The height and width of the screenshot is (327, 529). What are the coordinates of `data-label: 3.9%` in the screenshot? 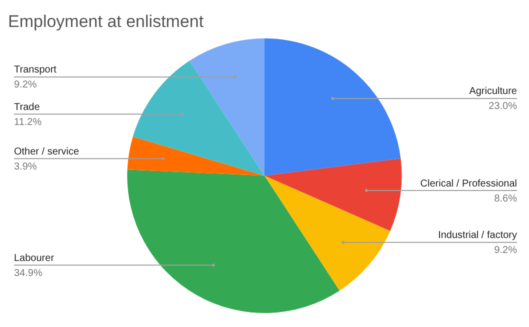 It's located at (25, 166).